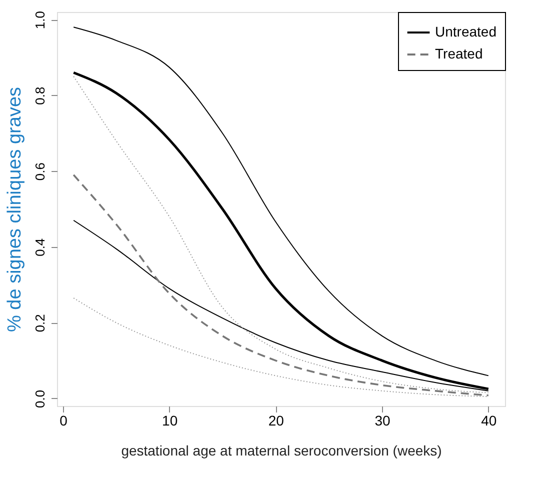 The height and width of the screenshot is (477, 554). I want to click on y-tick-label: 1.0, so click(40, 20).